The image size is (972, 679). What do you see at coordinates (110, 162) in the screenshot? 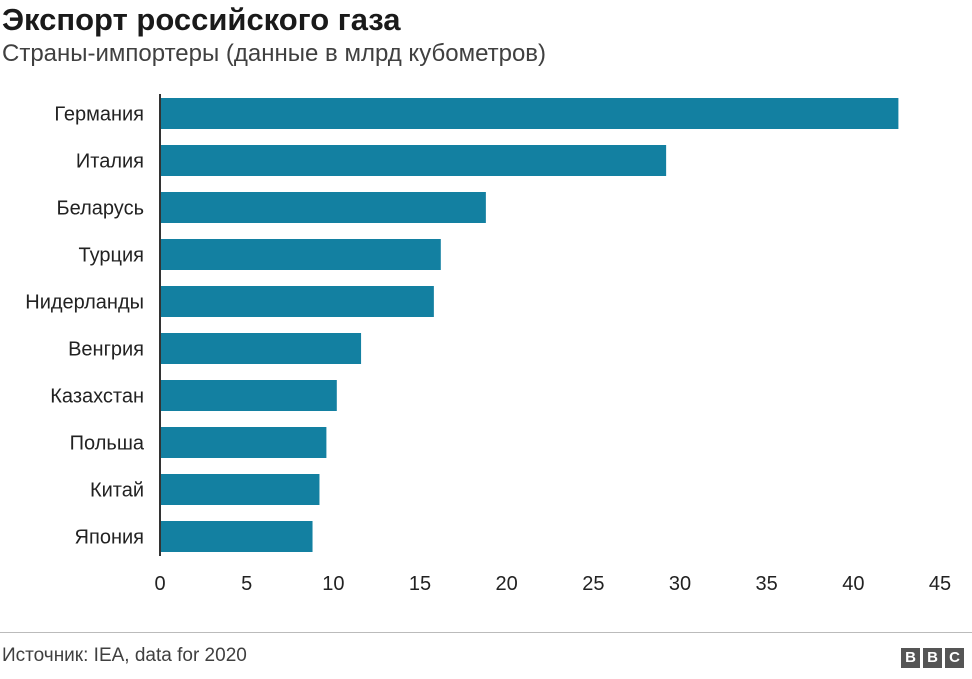
I see `category-label: Италия` at bounding box center [110, 162].